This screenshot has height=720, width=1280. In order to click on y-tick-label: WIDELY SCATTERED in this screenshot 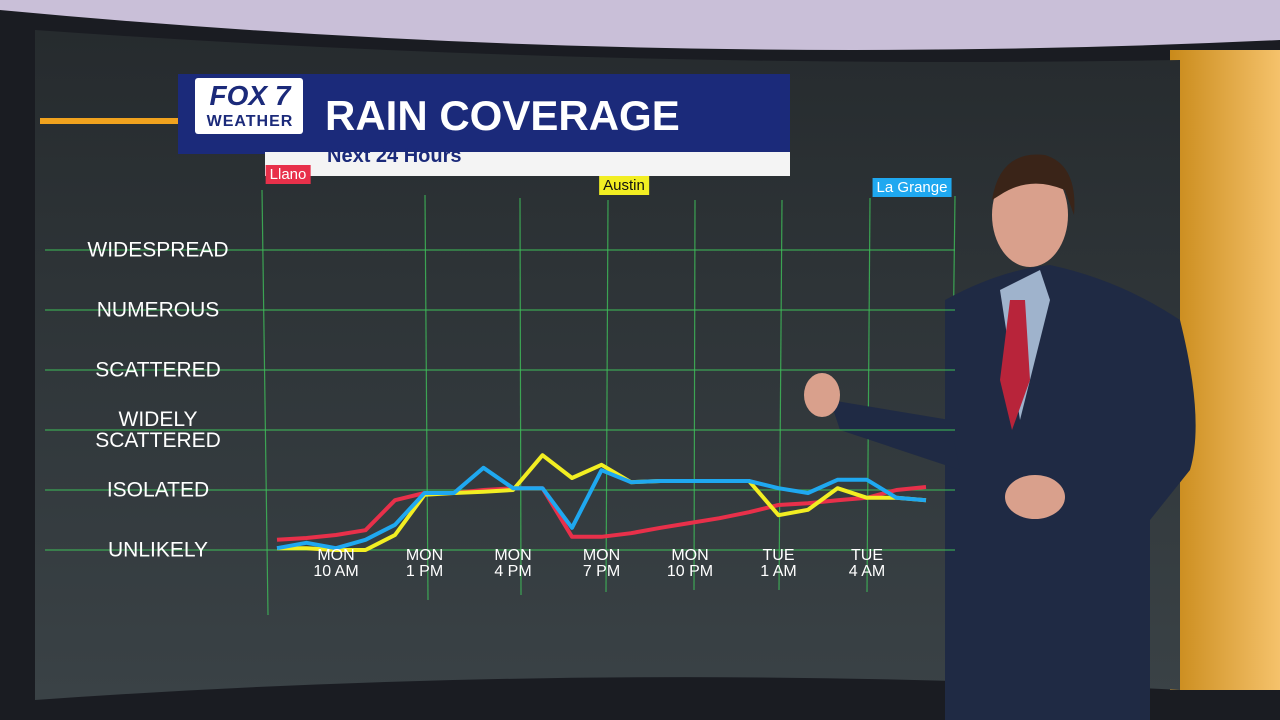, I will do `click(158, 430)`.